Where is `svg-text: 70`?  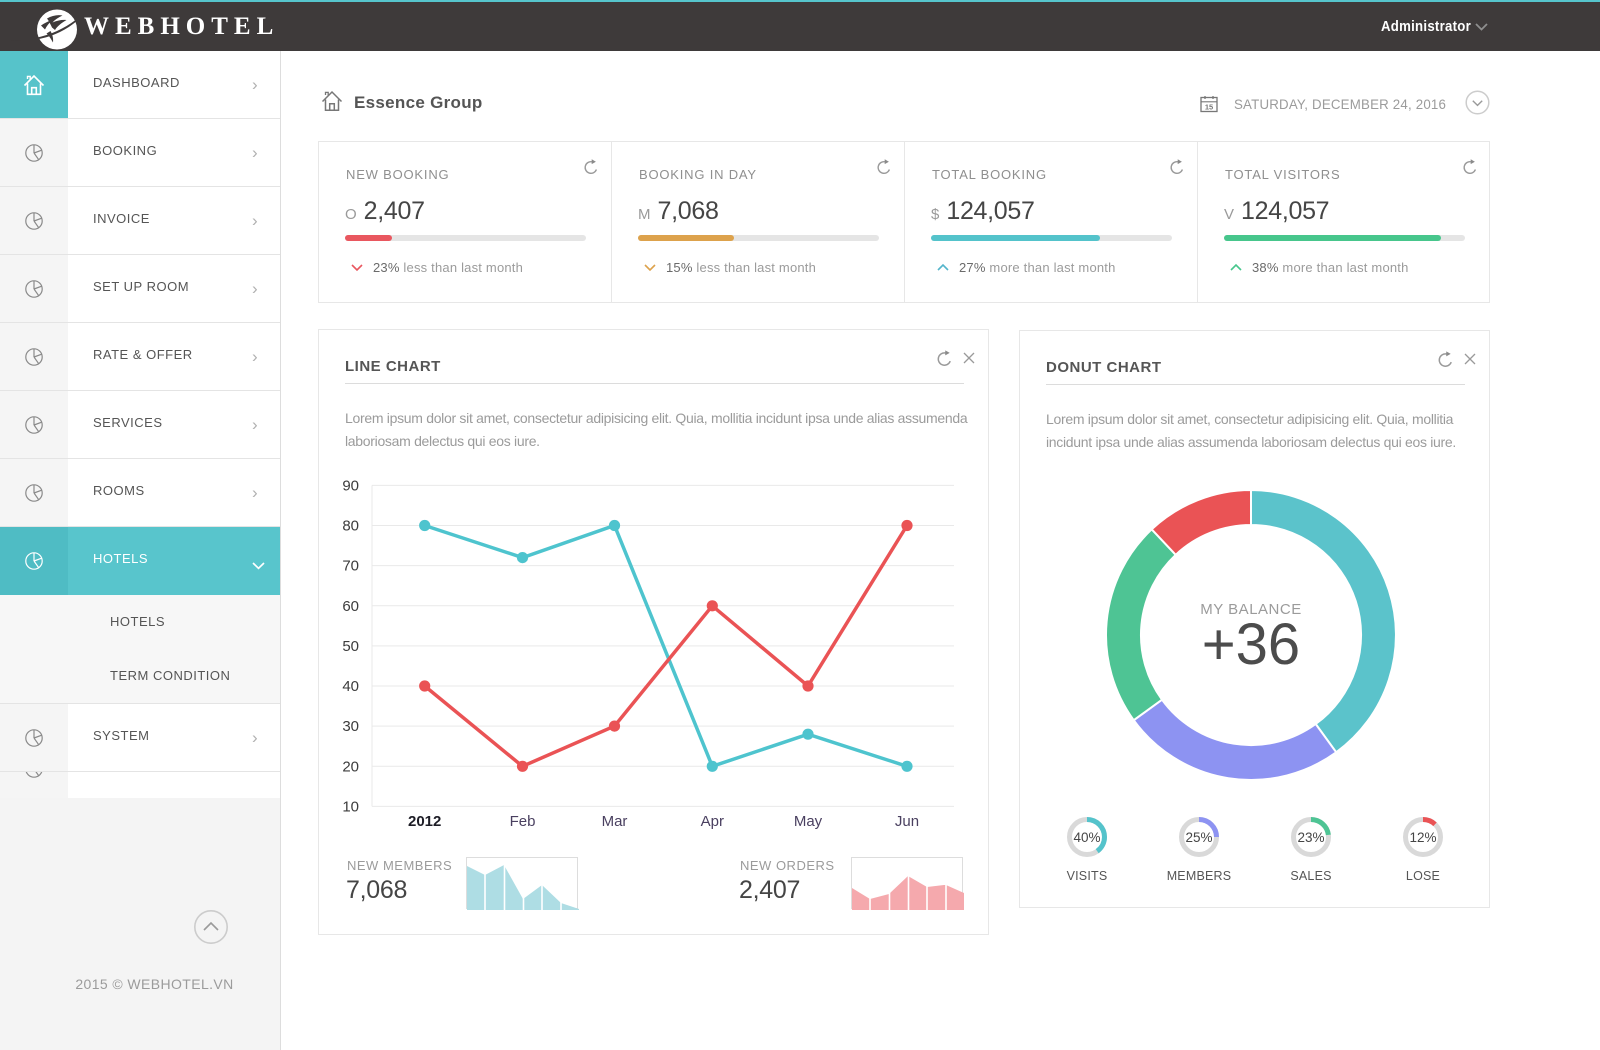 svg-text: 70 is located at coordinates (350, 566).